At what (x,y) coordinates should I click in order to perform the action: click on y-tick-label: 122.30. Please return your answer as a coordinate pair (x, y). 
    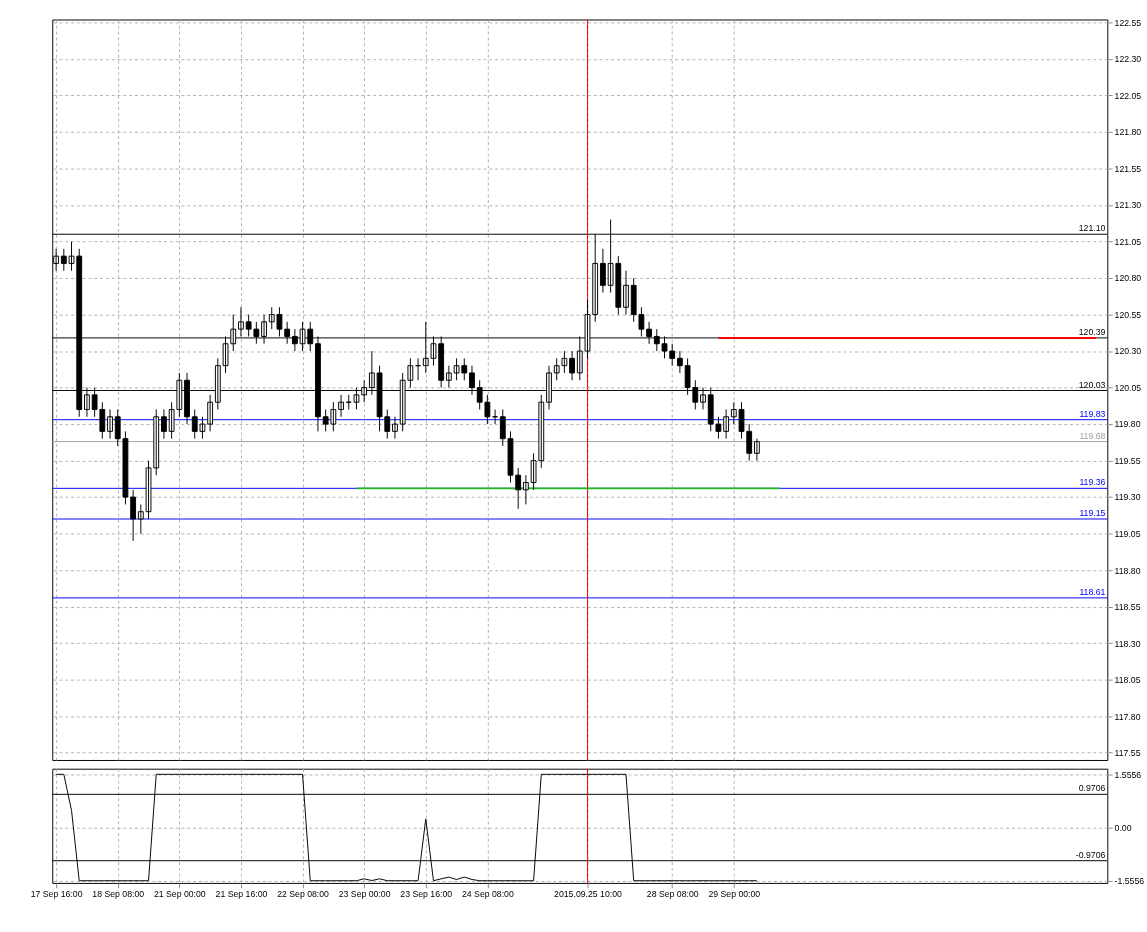
    Looking at the image, I should click on (1128, 59).